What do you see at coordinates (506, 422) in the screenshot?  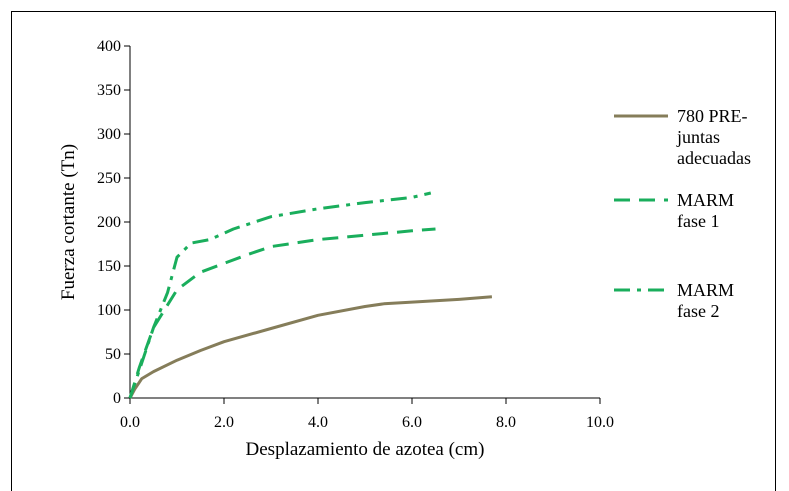 I see `x-tick-label: 8.0` at bounding box center [506, 422].